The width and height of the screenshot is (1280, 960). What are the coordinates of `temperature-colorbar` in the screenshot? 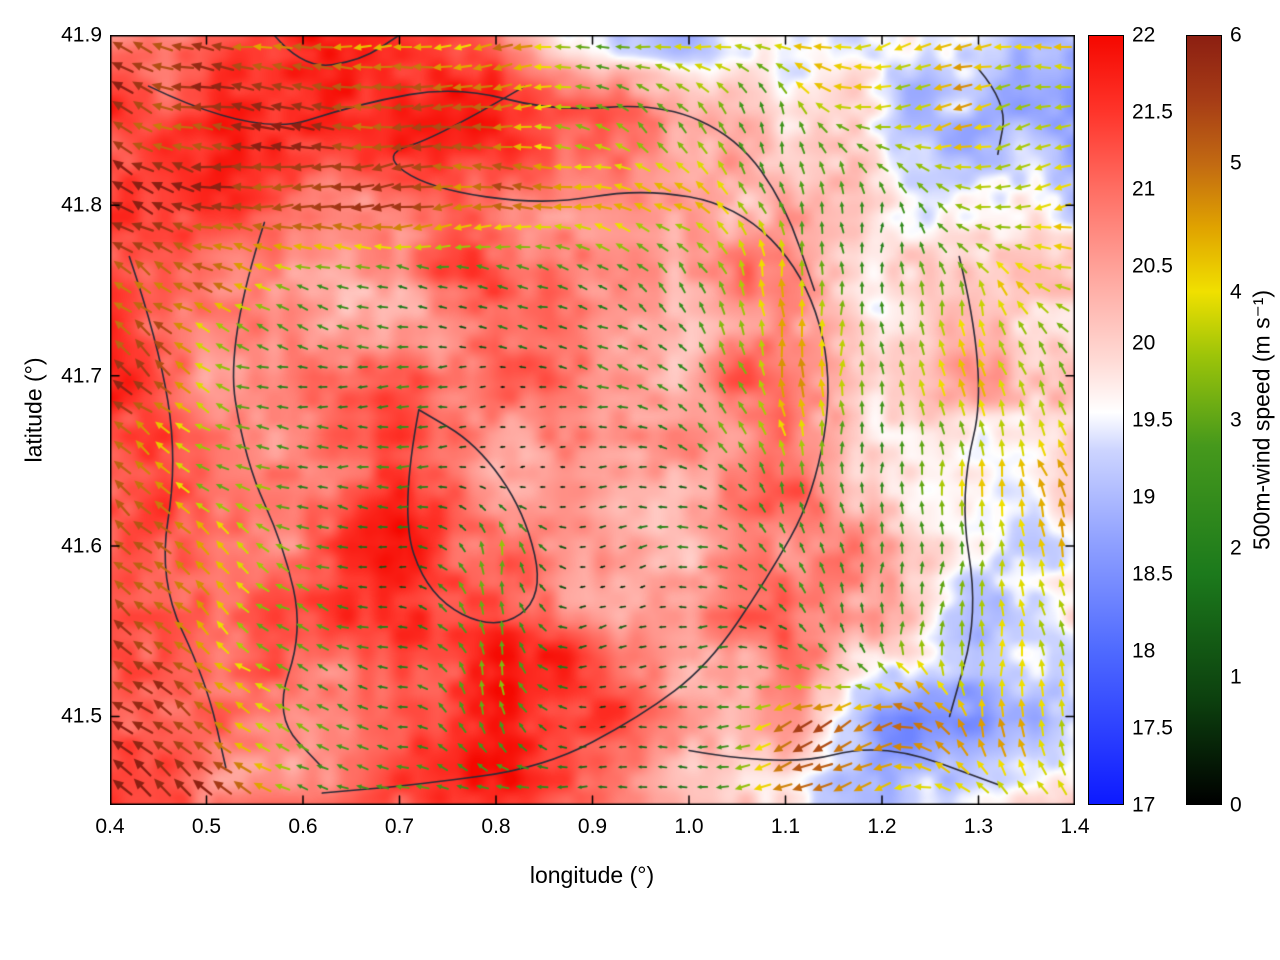 It's located at (1106, 420).